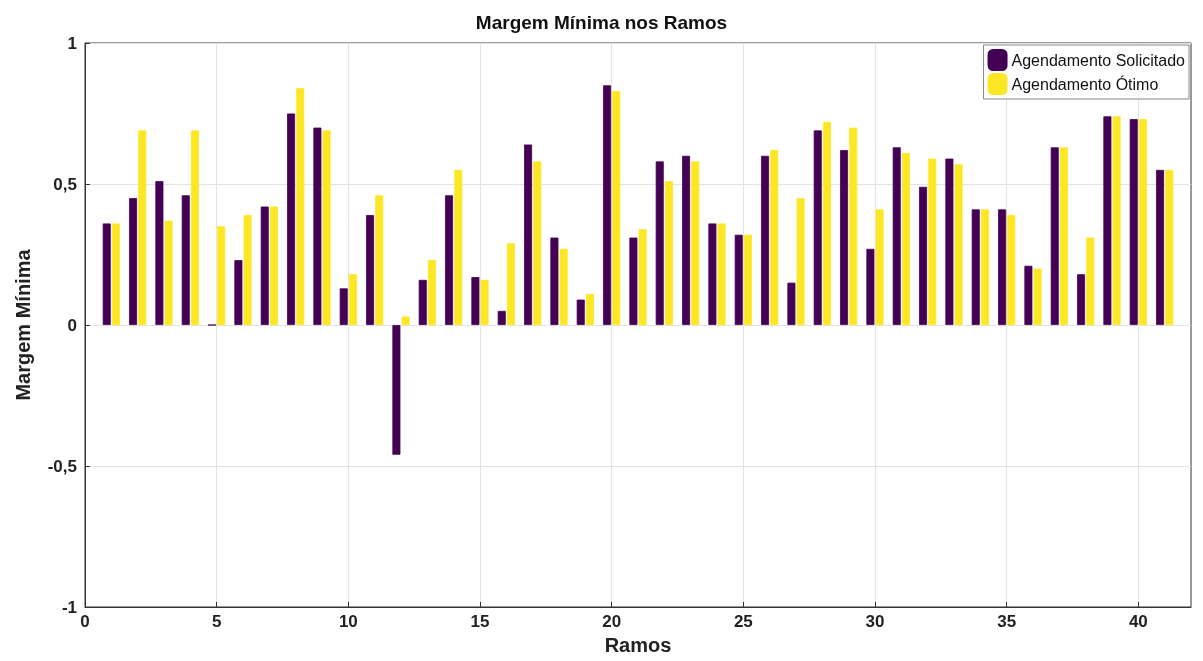  Describe the element at coordinates (72, 325) in the screenshot. I see `y-tick-label: 0` at that location.